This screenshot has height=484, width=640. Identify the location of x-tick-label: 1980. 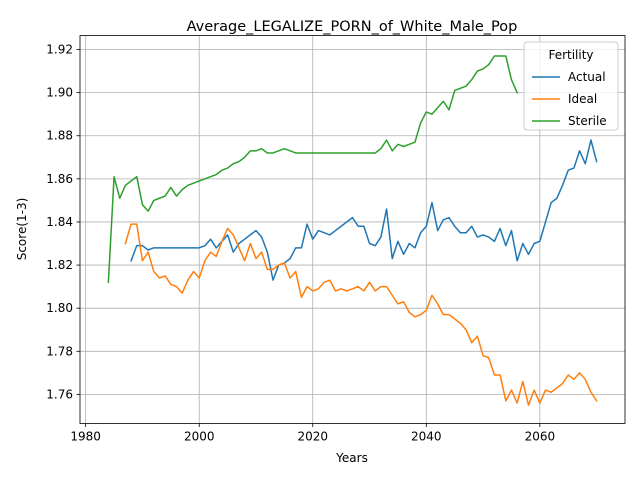
(85, 437).